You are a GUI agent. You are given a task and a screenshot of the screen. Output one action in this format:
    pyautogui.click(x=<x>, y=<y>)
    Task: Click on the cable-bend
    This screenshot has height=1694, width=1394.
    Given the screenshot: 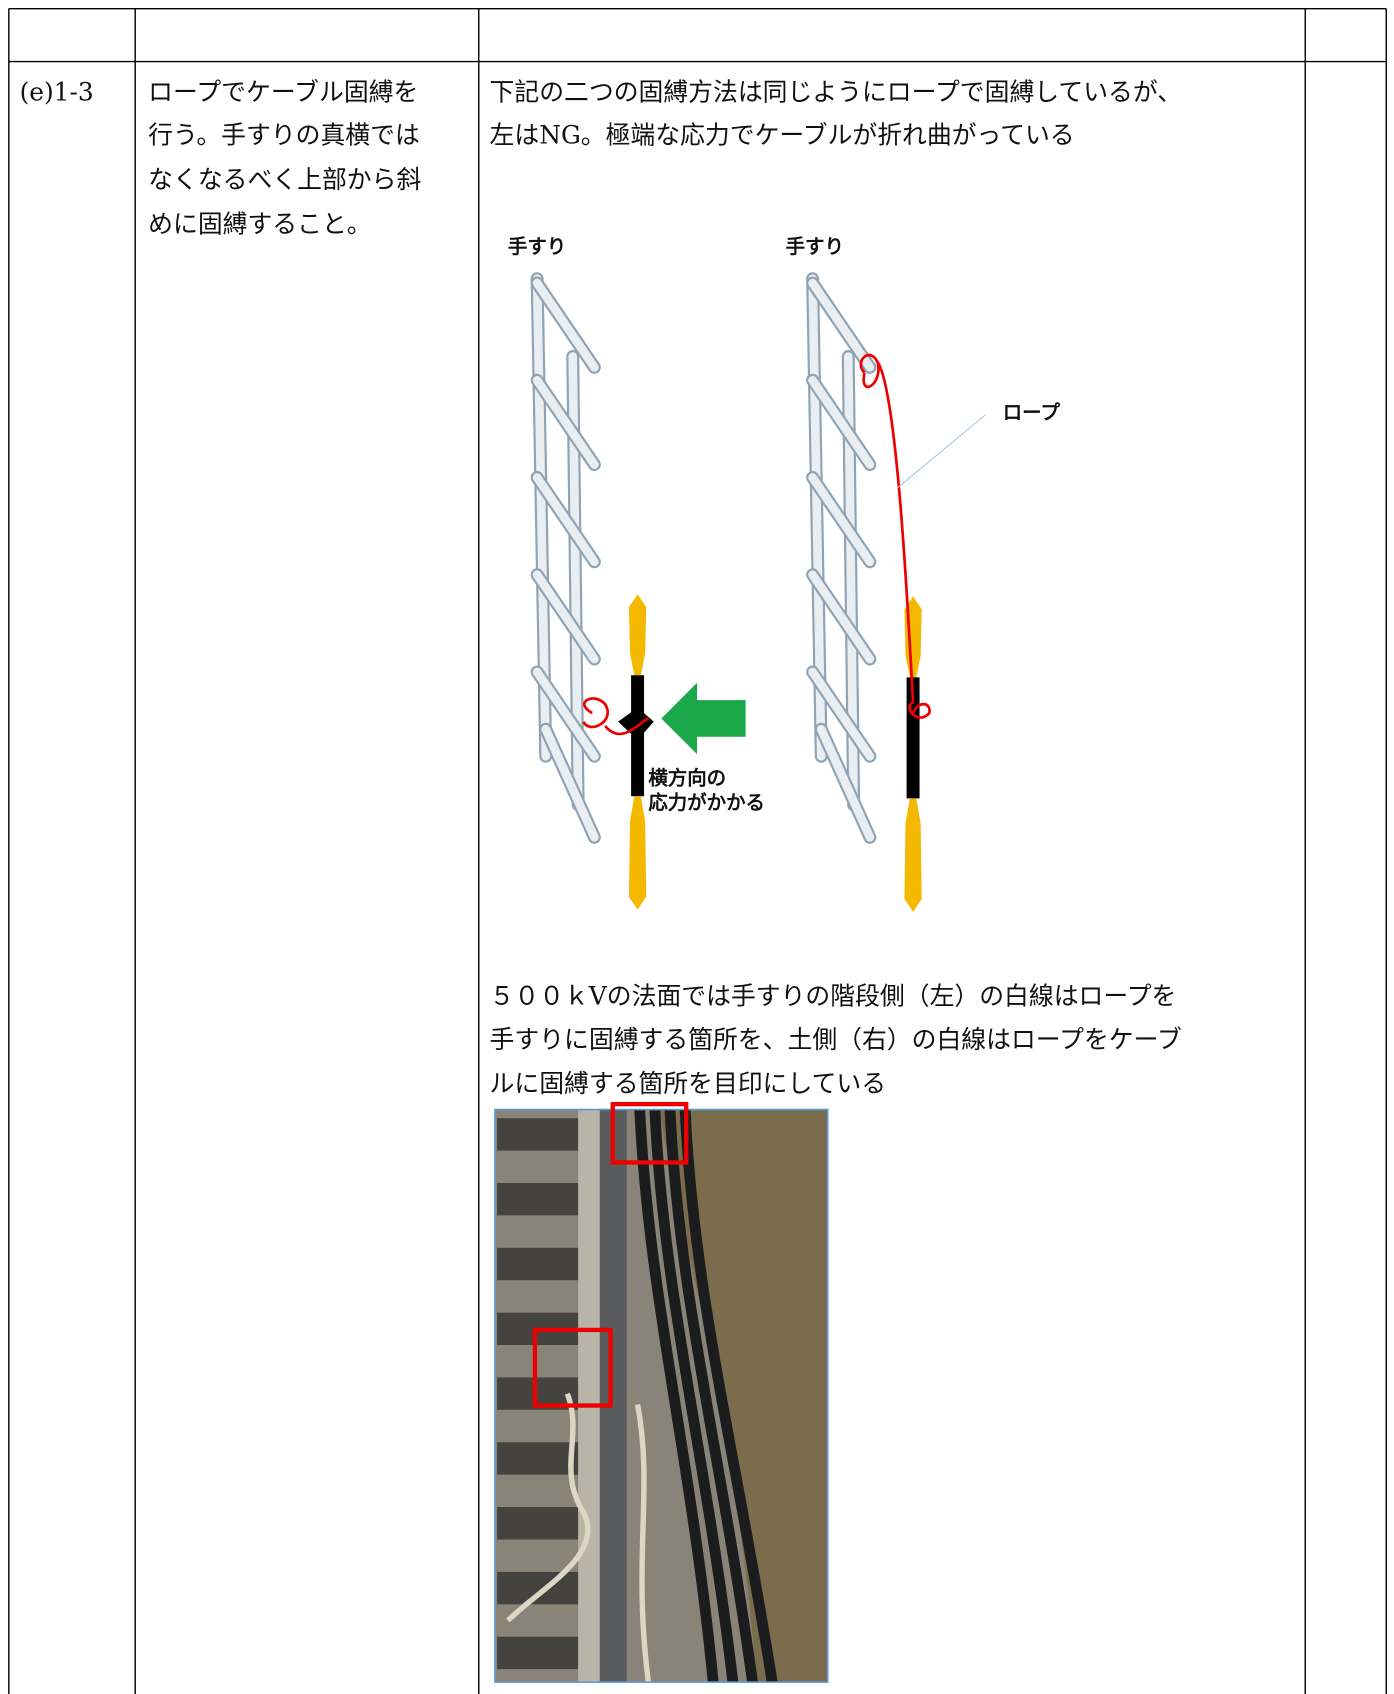 What is the action you would take?
    pyautogui.click(x=636, y=724)
    